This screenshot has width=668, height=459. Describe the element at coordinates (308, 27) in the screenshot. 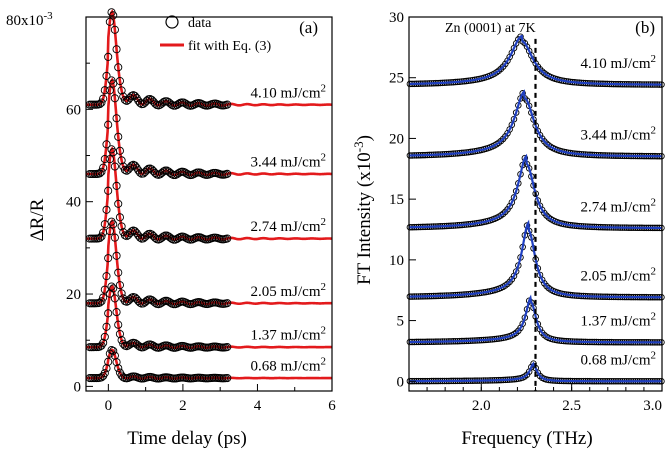

I see `panel-a-label: (a)` at that location.